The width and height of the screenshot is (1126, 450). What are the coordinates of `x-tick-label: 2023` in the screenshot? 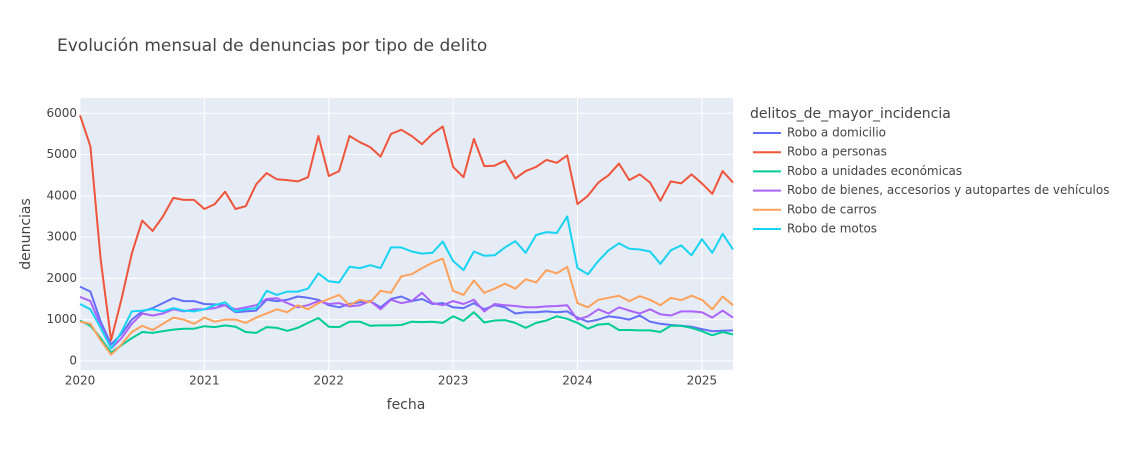 It's located at (453, 381).